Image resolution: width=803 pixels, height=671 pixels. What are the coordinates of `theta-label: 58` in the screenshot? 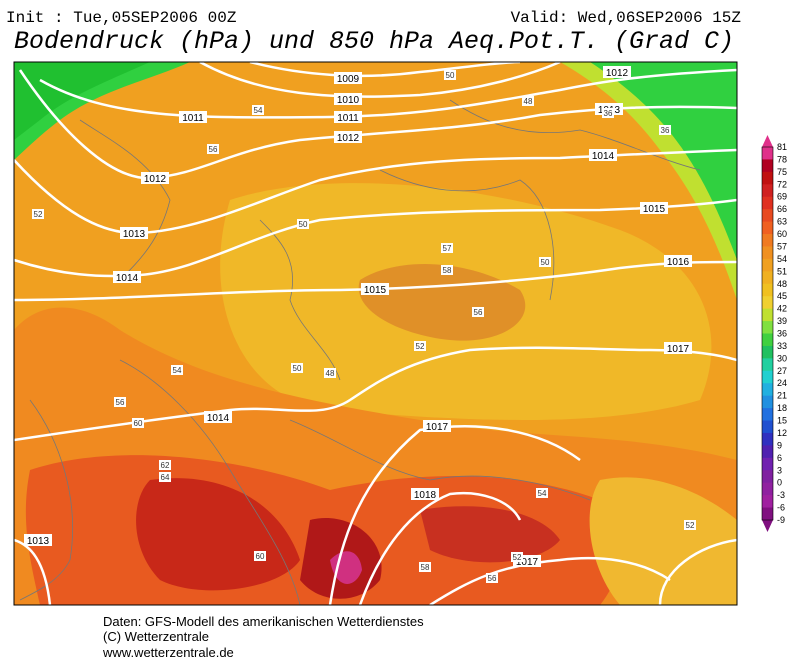 It's located at (425, 567).